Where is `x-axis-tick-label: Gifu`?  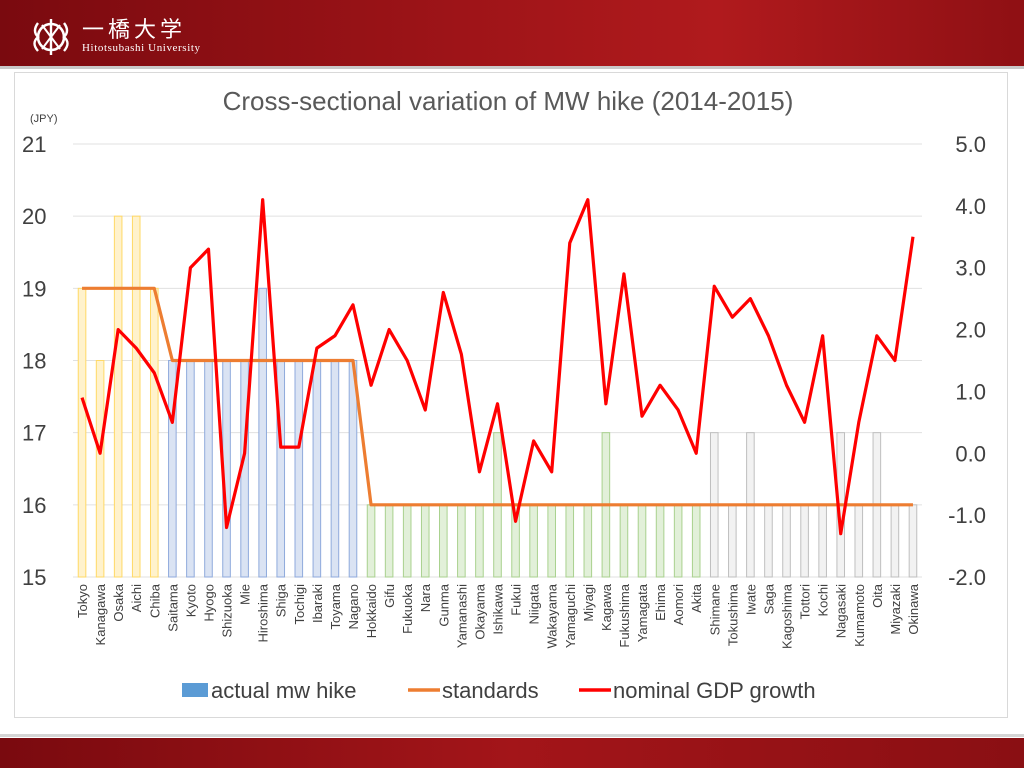
x-axis-tick-label: Gifu is located at coordinates (389, 596).